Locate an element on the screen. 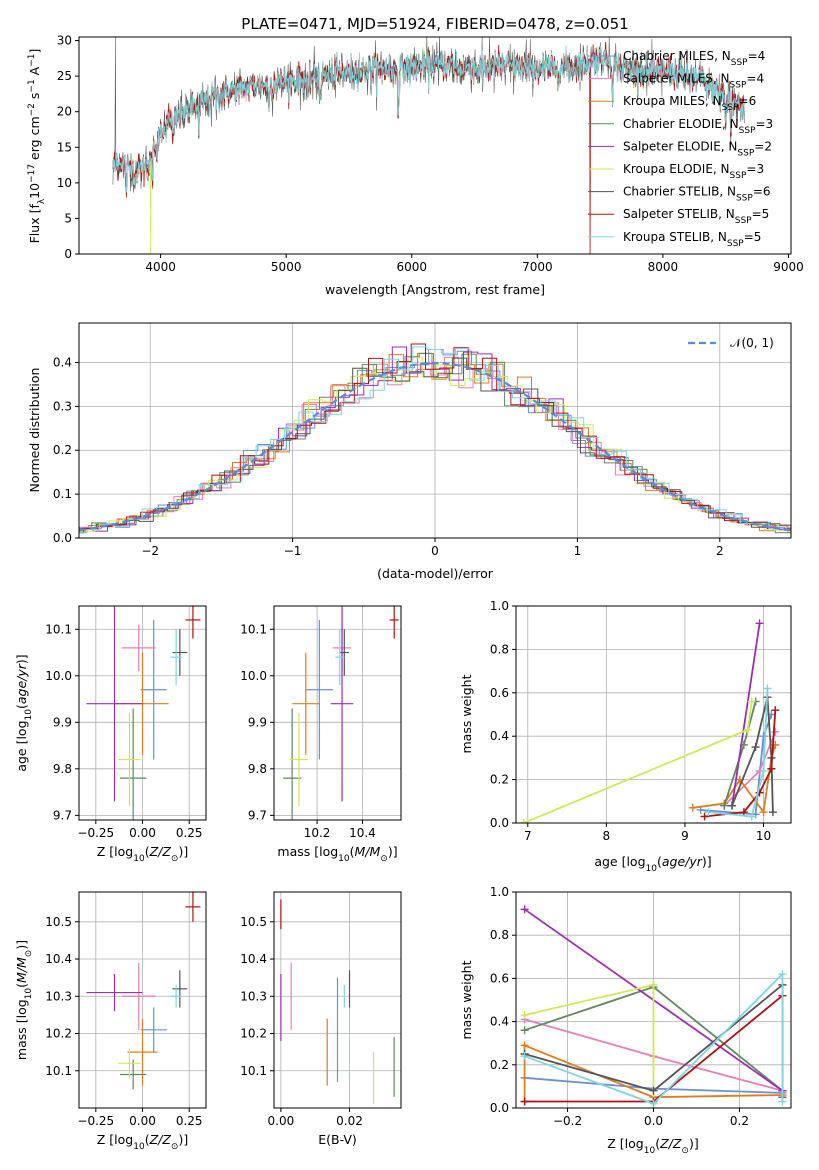 The width and height of the screenshot is (819, 1170). x-tick-label: 10.2 is located at coordinates (317, 833).